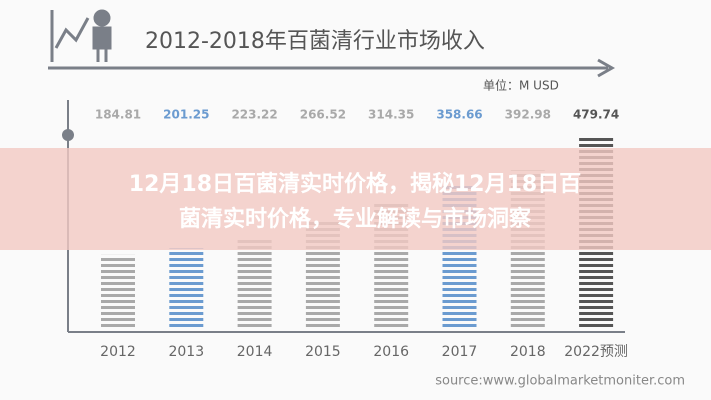 This screenshot has height=400, width=711. Describe the element at coordinates (355, 184) in the screenshot. I see `banner-line: 12月18日百菌清实时价格，揭秘12月18日百` at that location.